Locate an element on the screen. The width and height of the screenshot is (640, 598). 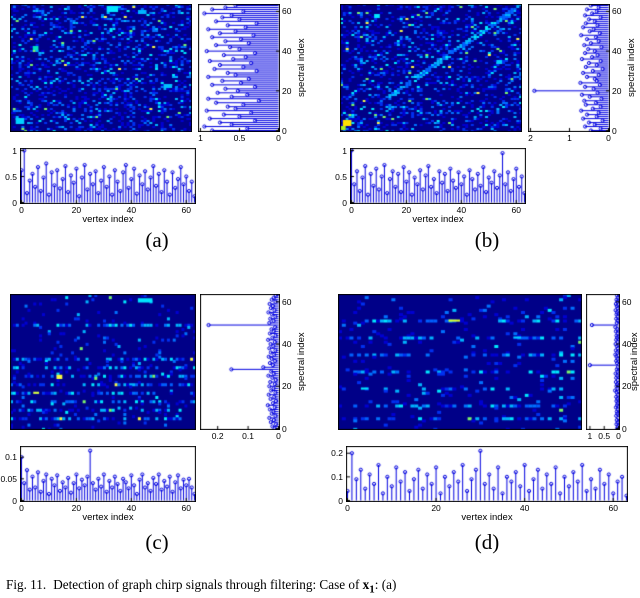
subfigure-label-a: (a) is located at coordinates (157, 240).